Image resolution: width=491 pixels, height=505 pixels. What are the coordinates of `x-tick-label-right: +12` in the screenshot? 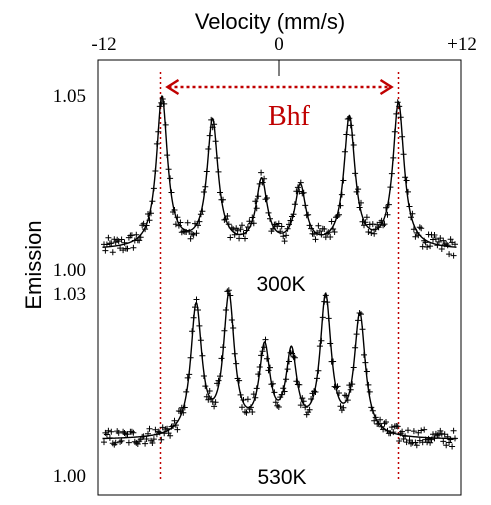 It's located at (462, 44).